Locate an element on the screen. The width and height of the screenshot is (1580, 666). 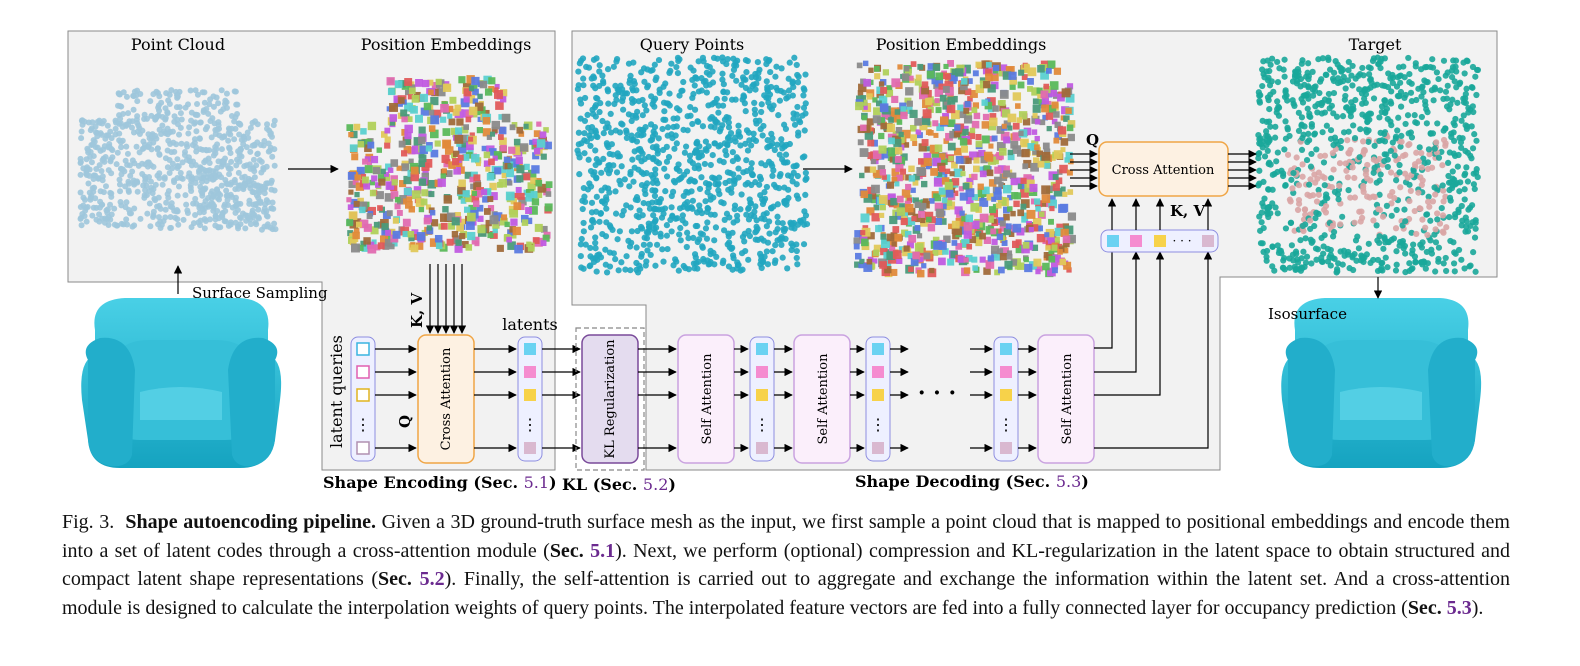
caption-ref-5-2: 5.2 is located at coordinates (432, 579).